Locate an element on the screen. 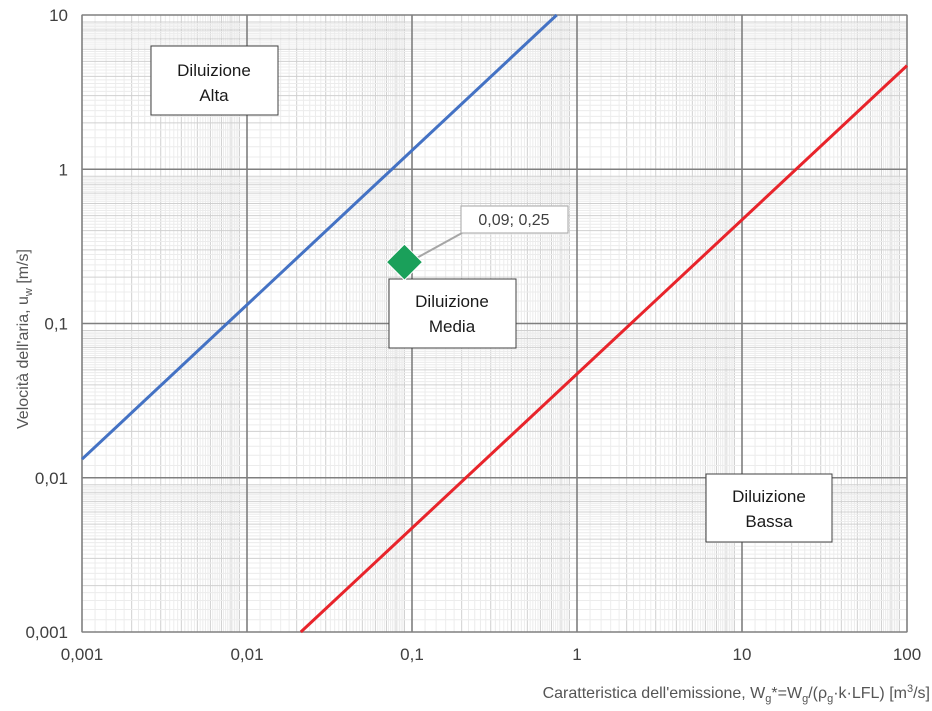 The image size is (932, 711). x-tick-label: 0,001 is located at coordinates (82, 654).